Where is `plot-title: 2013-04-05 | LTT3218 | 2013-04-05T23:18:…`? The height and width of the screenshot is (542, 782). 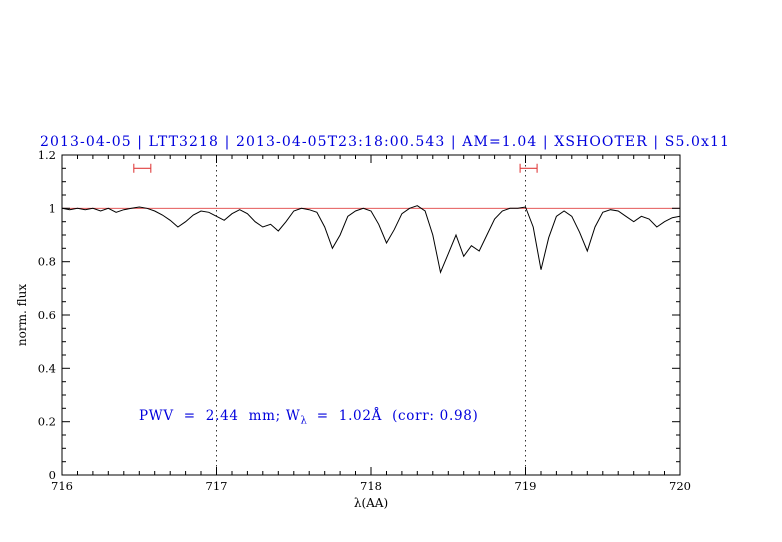
plot-title: 2013-04-05 | LTT3218 | 2013-04-05T23:18:… is located at coordinates (385, 142).